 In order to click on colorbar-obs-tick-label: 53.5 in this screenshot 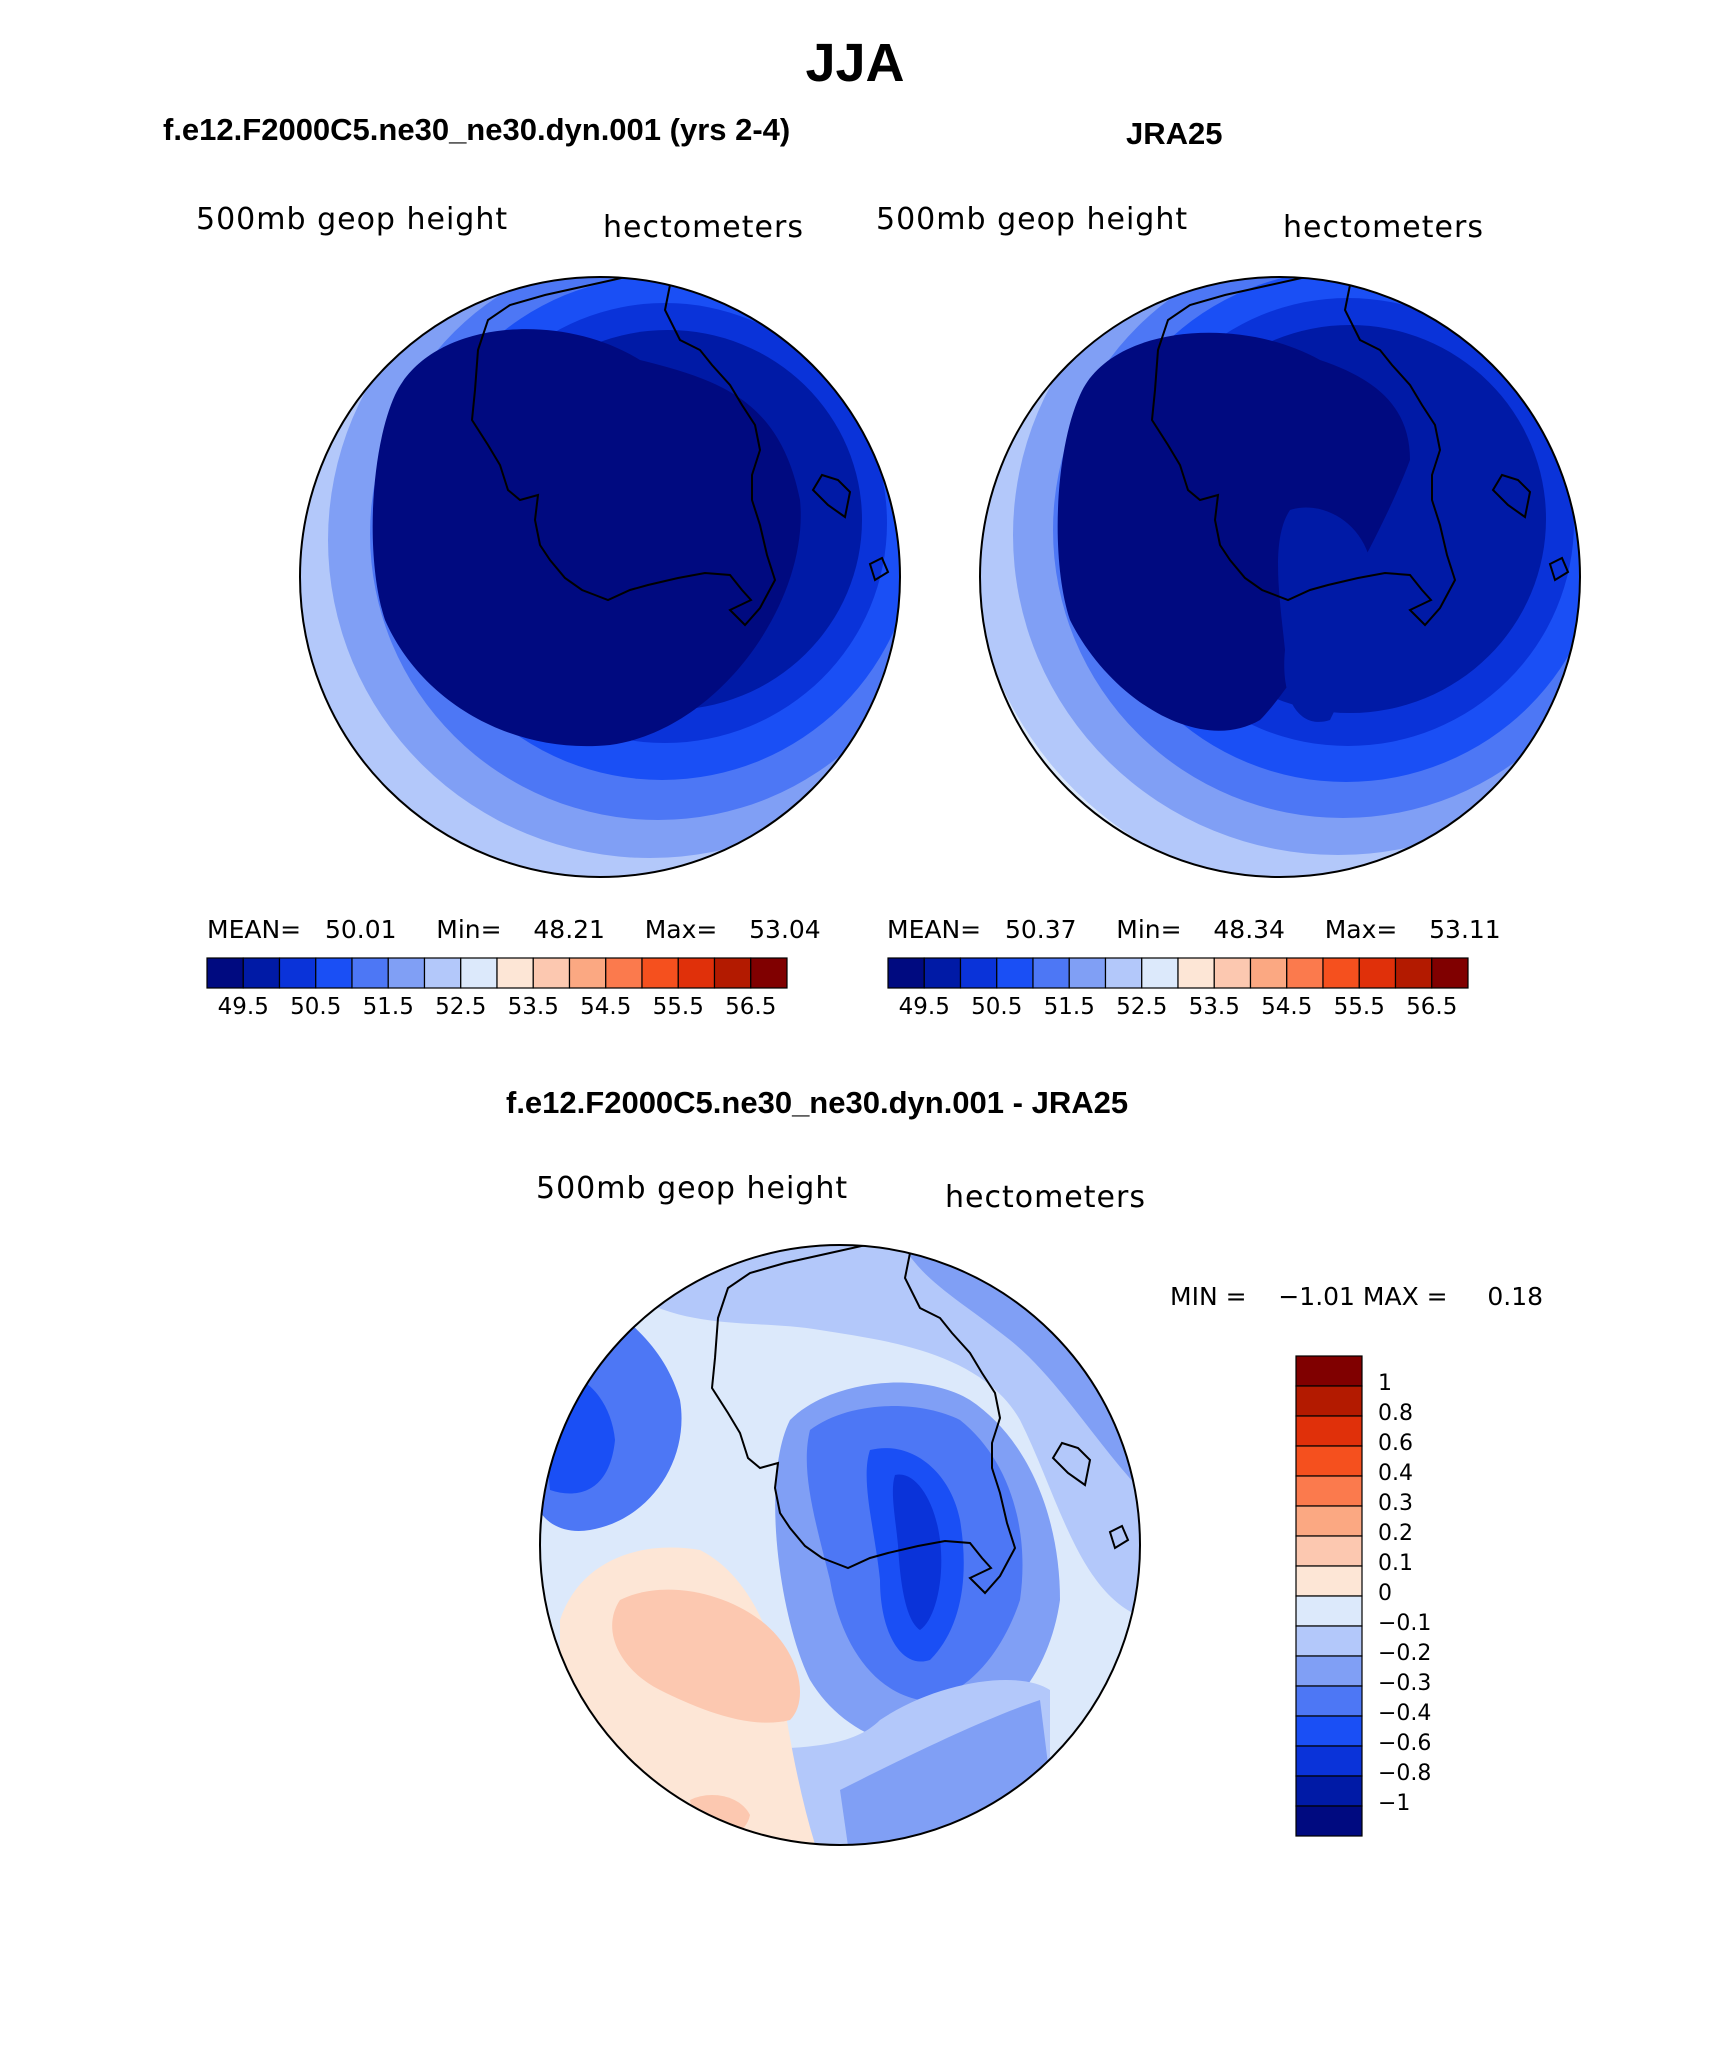, I will do `click(1214, 1007)`.